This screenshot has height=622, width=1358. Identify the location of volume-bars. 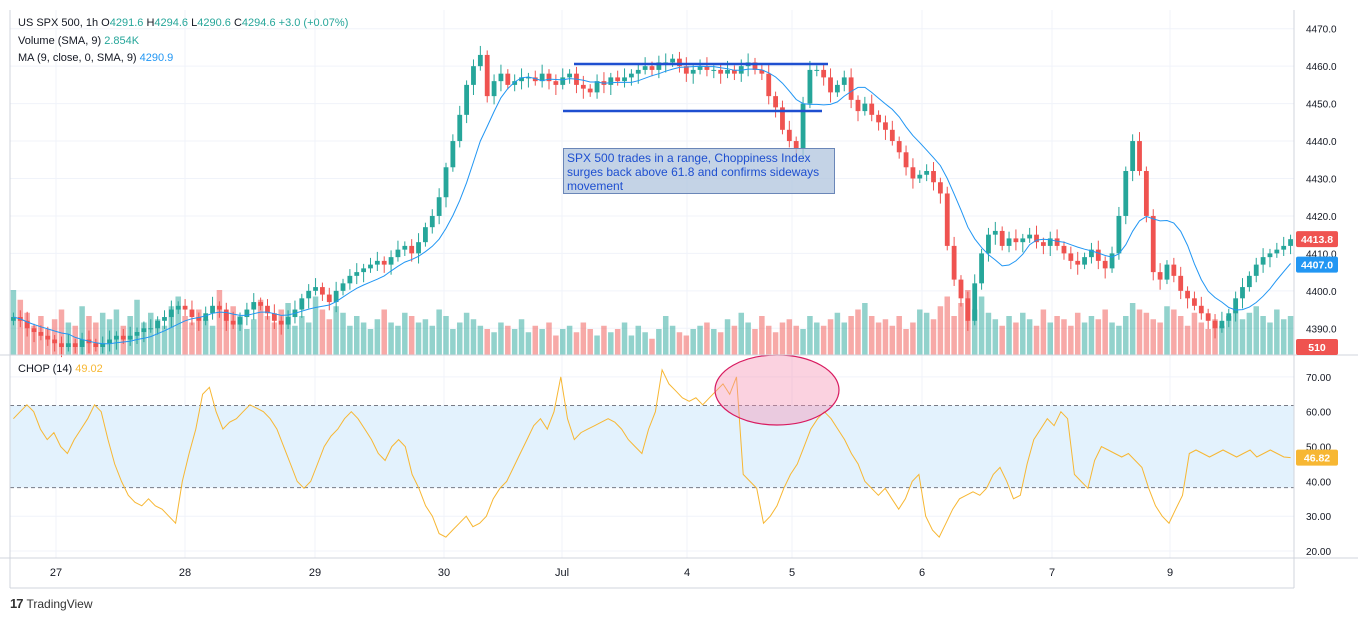
(652, 322).